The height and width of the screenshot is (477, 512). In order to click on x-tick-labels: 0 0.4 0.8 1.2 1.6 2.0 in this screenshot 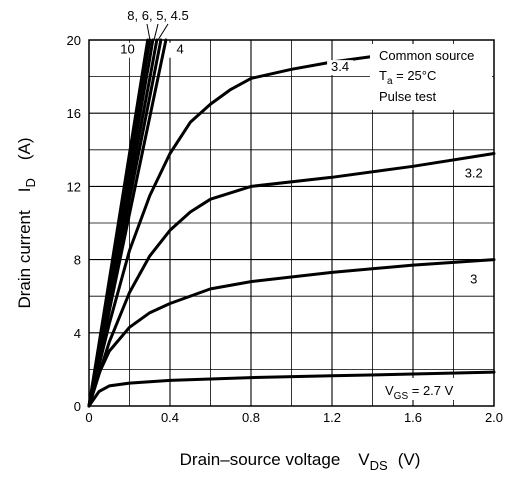, I will do `click(294, 417)`.